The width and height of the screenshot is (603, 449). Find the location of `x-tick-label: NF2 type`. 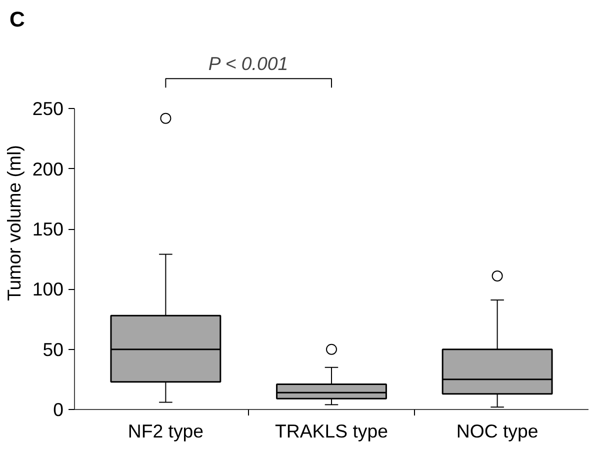

x-tick-label: NF2 type is located at coordinates (166, 431).